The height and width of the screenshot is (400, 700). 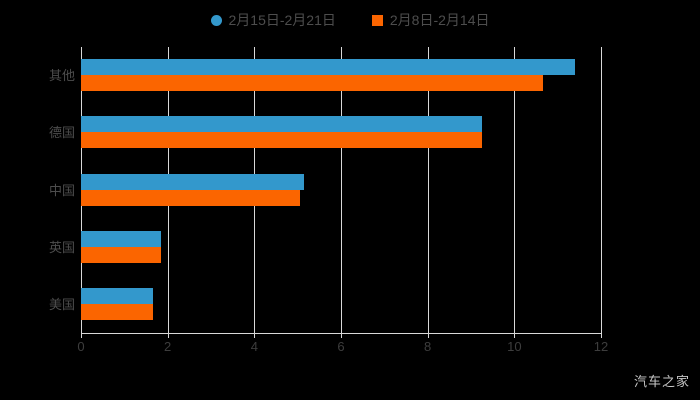 What do you see at coordinates (350, 20) in the screenshot?
I see `chart-legend: 2月15日-2月21日 2月8日-2月14日` at bounding box center [350, 20].